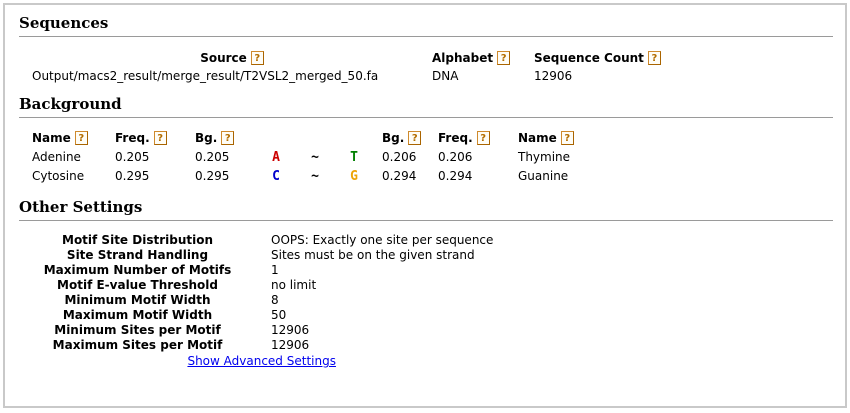 This screenshot has height=413, width=850. What do you see at coordinates (132, 157) in the screenshot?
I see `nucleotide-freq: 0.205` at bounding box center [132, 157].